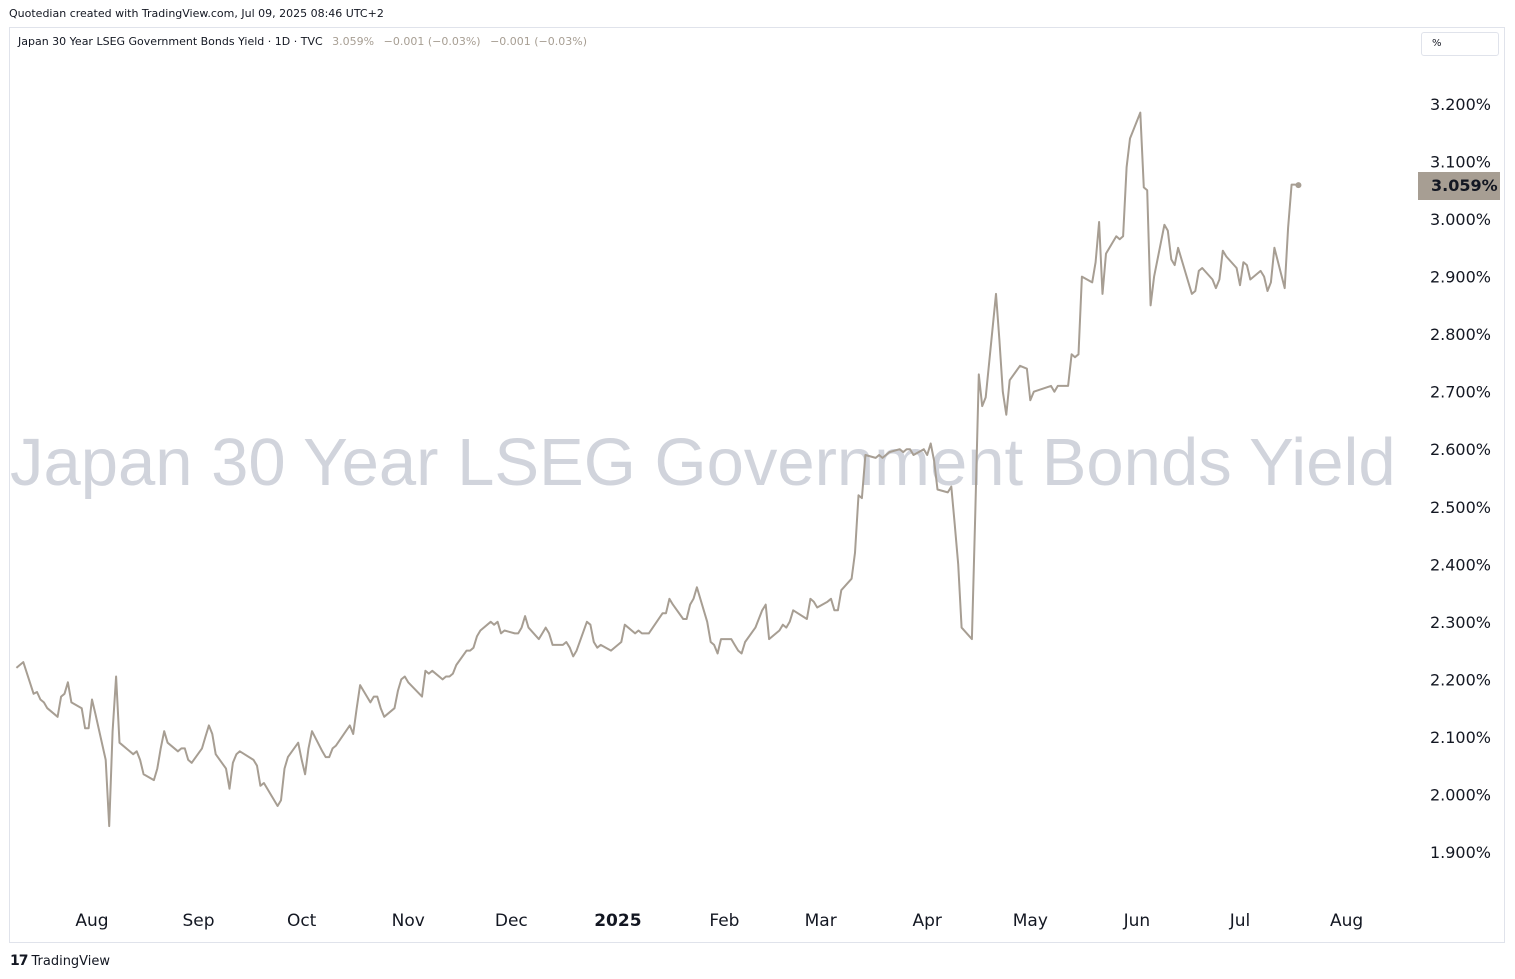 The image size is (1515, 979). Describe the element at coordinates (1030, 921) in the screenshot. I see `x-tick-label: May` at that location.